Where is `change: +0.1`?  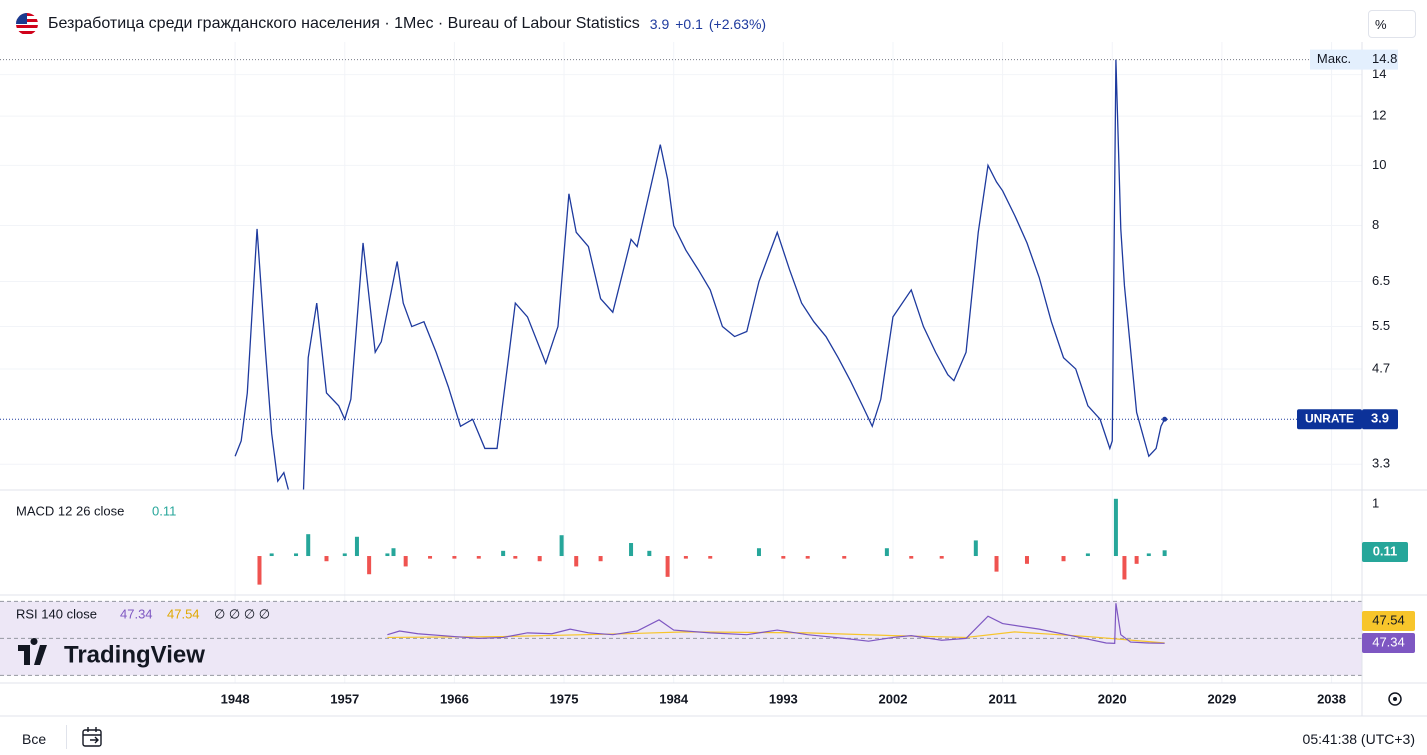 change: +0.1 is located at coordinates (689, 24).